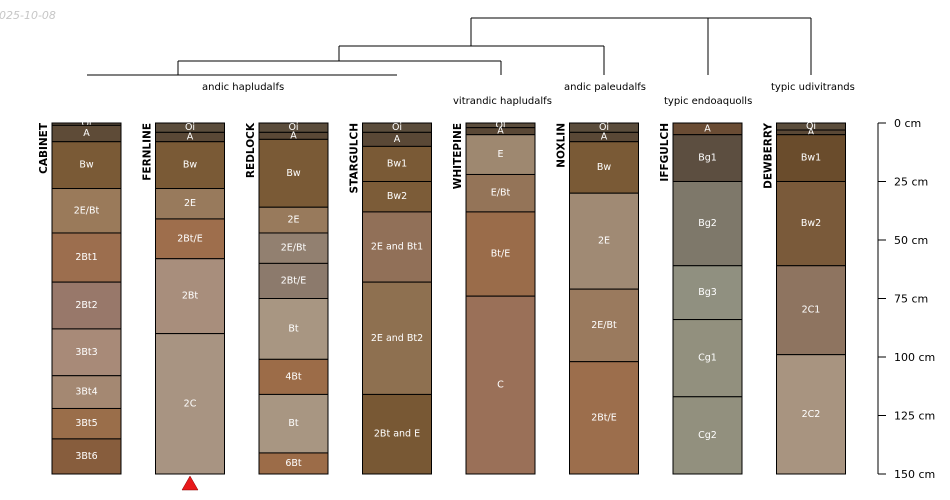  Describe the element at coordinates (458, 156) in the screenshot. I see `profile-name: WHITEPINE` at that location.